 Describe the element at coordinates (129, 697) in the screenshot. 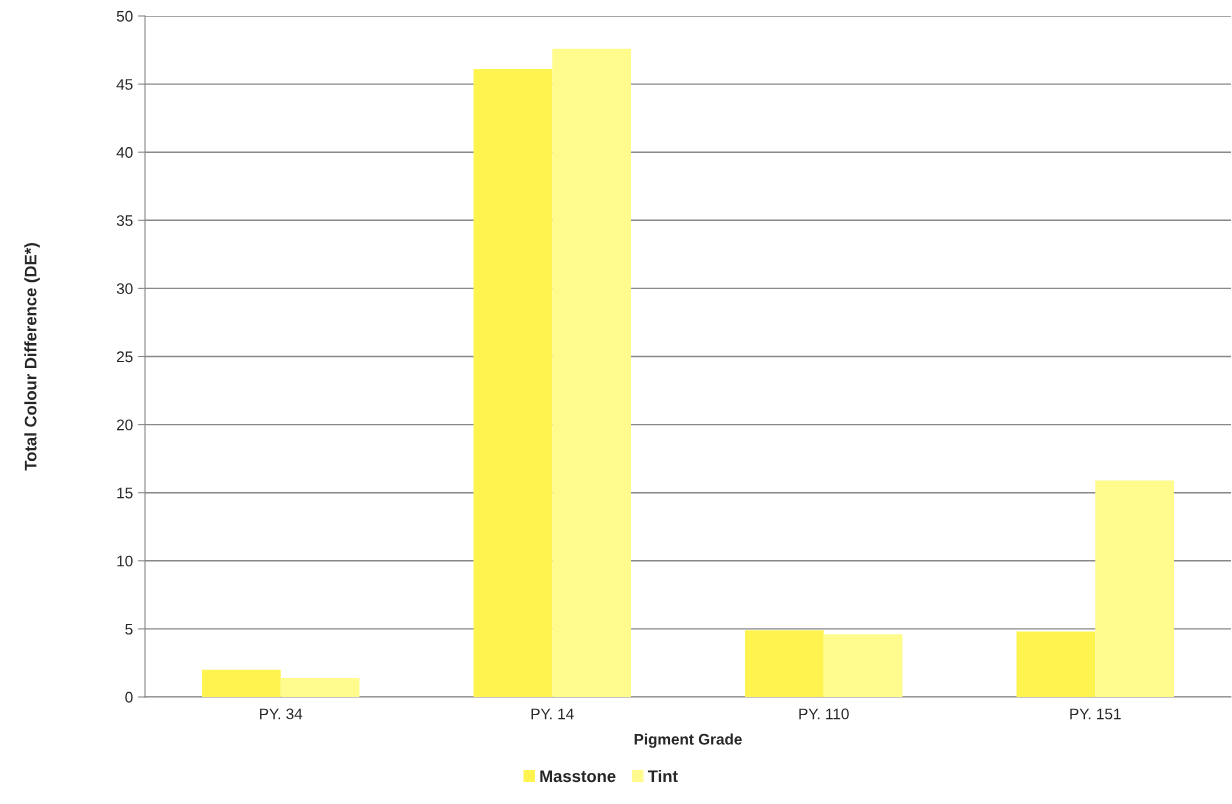

I see `y-tick-label: 0` at that location.